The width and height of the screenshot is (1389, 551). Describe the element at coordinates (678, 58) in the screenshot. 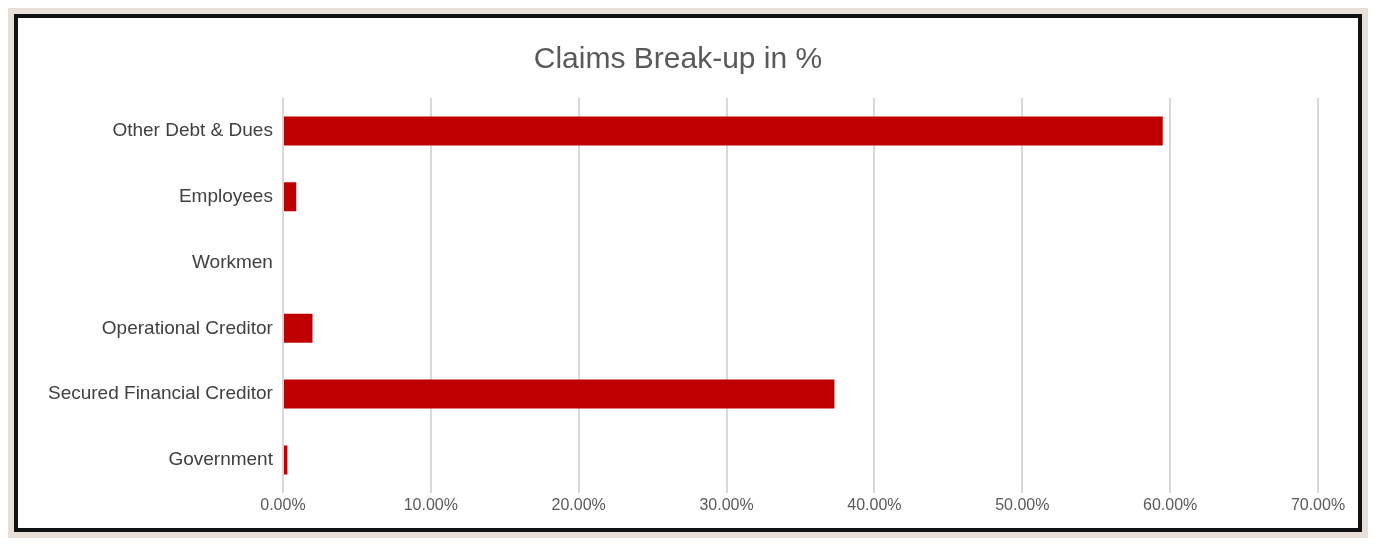

I see `chart-title: Claims Break-up in %` at that location.